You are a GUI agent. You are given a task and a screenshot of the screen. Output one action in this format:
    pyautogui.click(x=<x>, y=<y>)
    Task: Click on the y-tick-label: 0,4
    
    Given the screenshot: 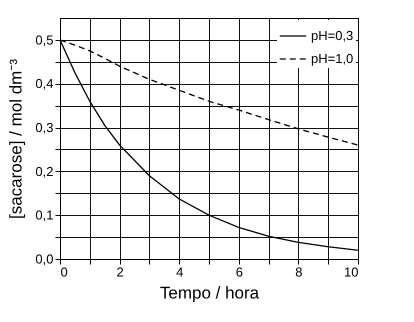 What is the action you would take?
    pyautogui.click(x=44, y=84)
    